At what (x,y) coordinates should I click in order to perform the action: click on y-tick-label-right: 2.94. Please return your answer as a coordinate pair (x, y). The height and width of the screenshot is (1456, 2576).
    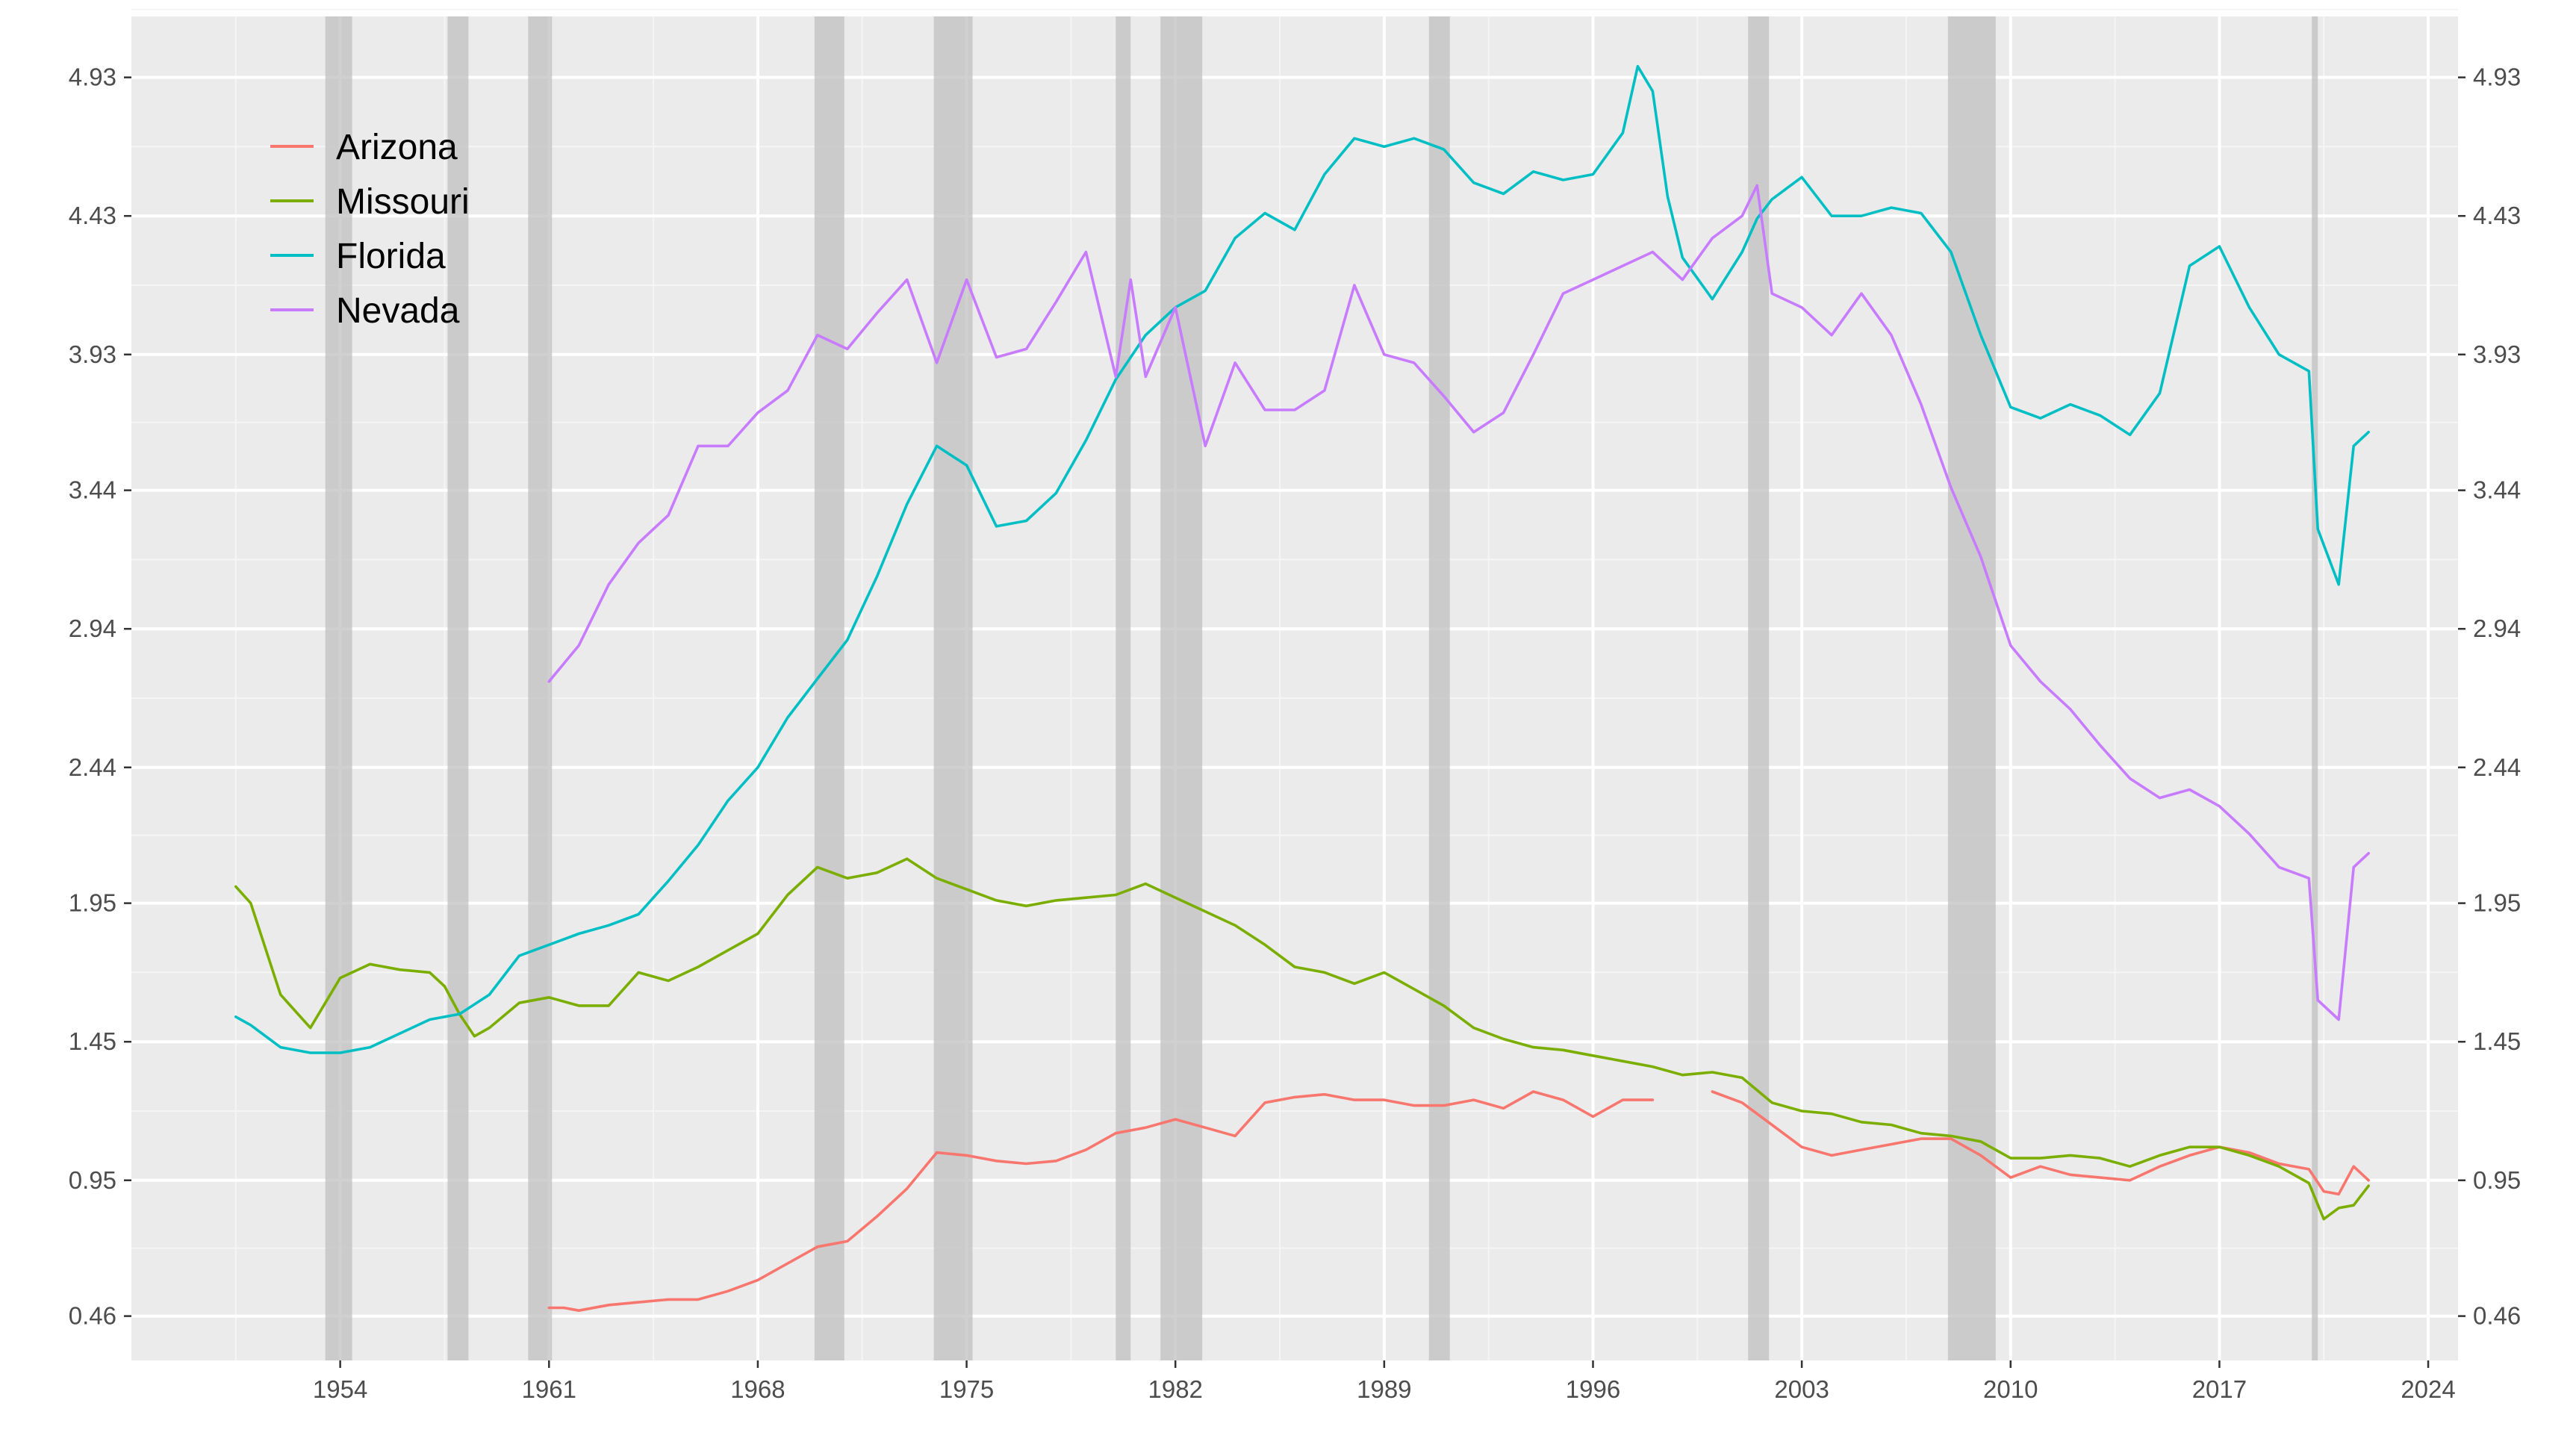
    Looking at the image, I should click on (2497, 628).